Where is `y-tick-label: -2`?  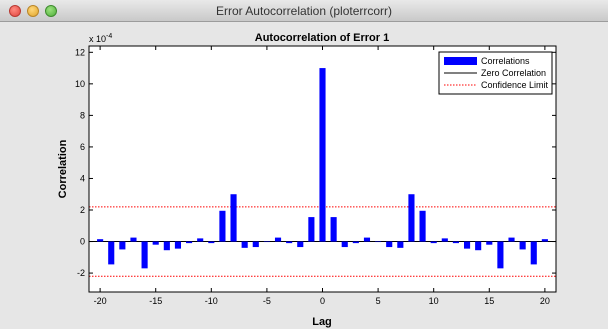 y-tick-label: -2 is located at coordinates (81, 273).